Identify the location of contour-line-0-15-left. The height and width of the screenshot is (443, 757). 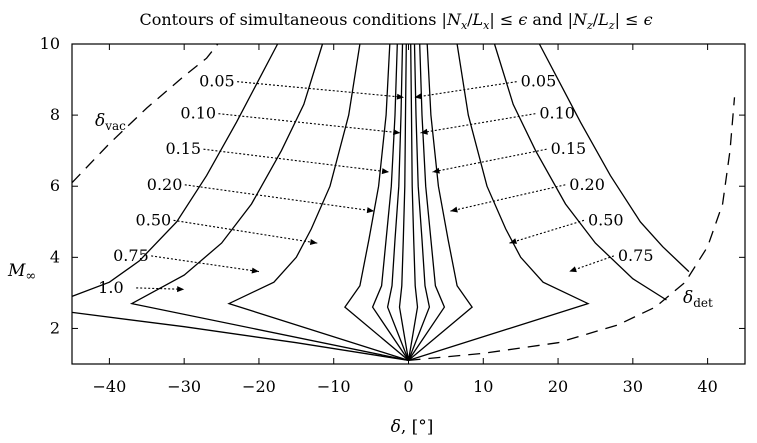
(390, 202).